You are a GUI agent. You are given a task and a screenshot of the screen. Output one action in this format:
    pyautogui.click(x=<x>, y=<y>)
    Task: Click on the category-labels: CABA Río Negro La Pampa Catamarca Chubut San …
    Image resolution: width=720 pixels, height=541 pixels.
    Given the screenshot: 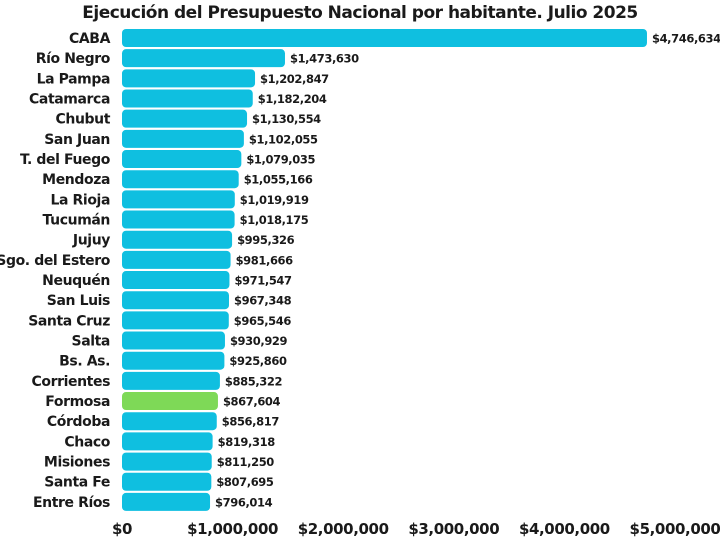 What is the action you would take?
    pyautogui.click(x=55, y=271)
    